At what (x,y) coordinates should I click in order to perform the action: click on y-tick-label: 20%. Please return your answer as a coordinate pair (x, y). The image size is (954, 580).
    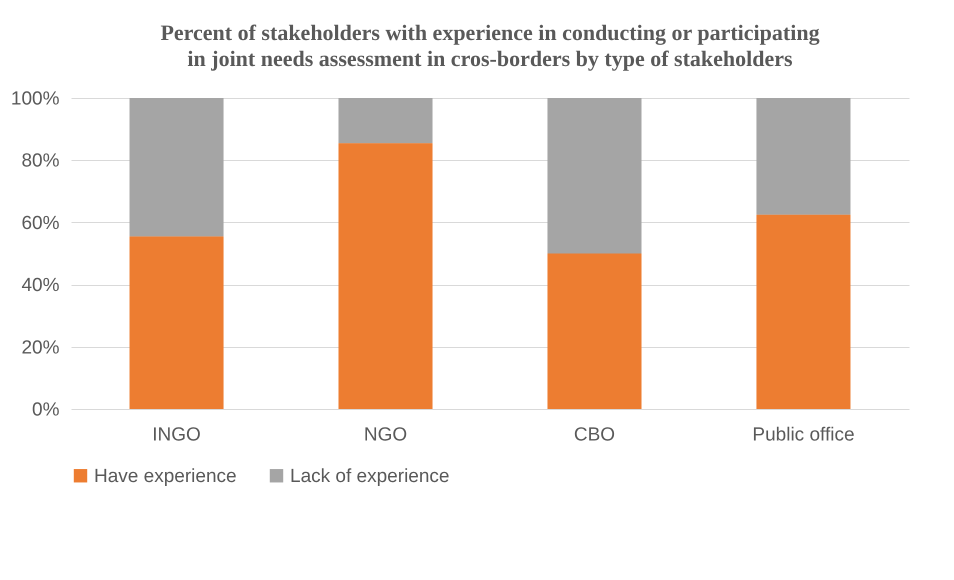
    Looking at the image, I should click on (40, 347).